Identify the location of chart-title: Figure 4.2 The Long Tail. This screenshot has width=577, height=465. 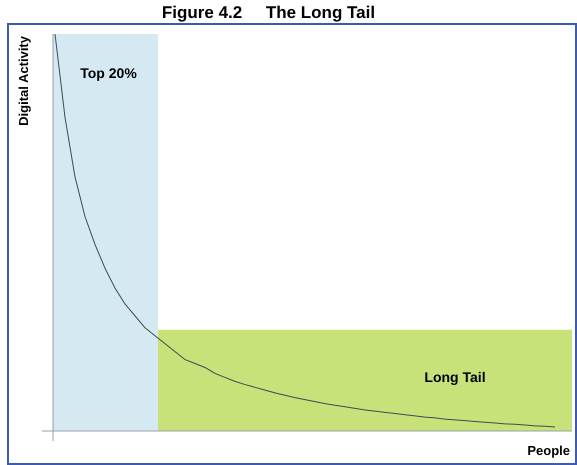
(269, 12).